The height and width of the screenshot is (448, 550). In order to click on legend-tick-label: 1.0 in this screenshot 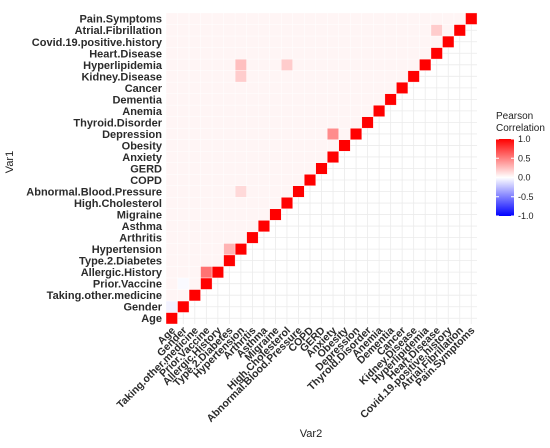, I will do `click(524, 139)`.